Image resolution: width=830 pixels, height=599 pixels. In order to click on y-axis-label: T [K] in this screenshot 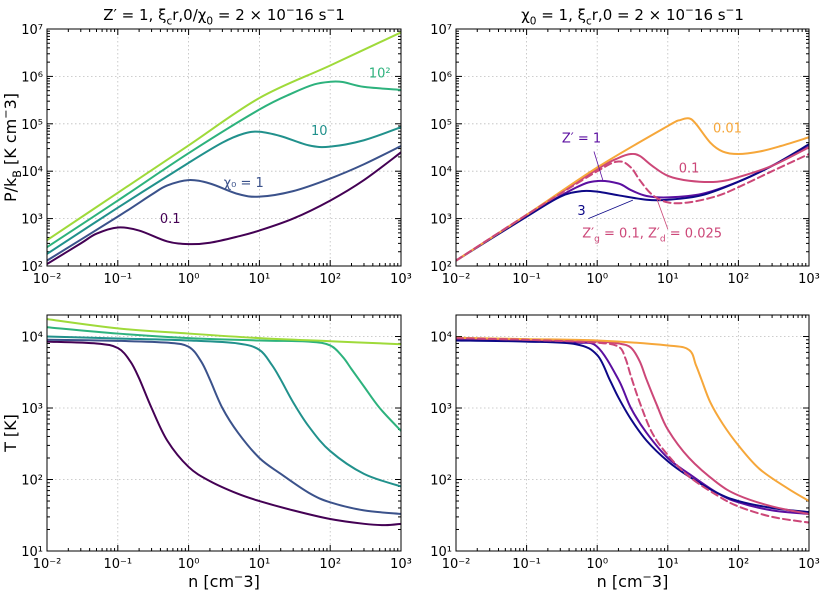, I will do `click(10, 433)`.